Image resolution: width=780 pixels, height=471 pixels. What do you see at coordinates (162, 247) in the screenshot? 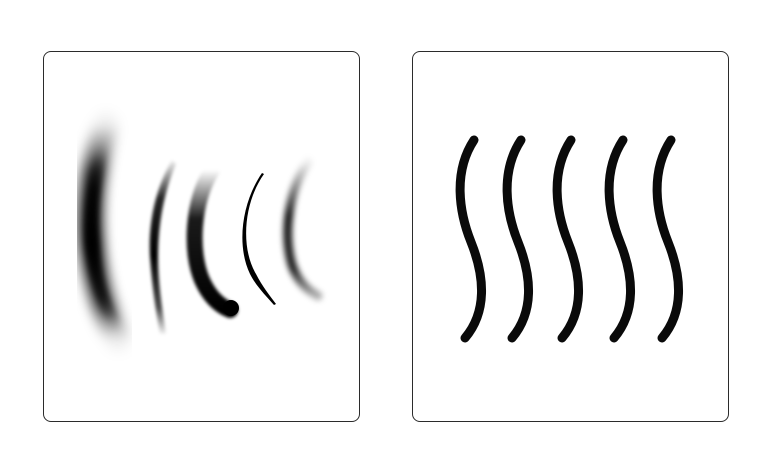
I see `dry-tapered-stroke` at bounding box center [162, 247].